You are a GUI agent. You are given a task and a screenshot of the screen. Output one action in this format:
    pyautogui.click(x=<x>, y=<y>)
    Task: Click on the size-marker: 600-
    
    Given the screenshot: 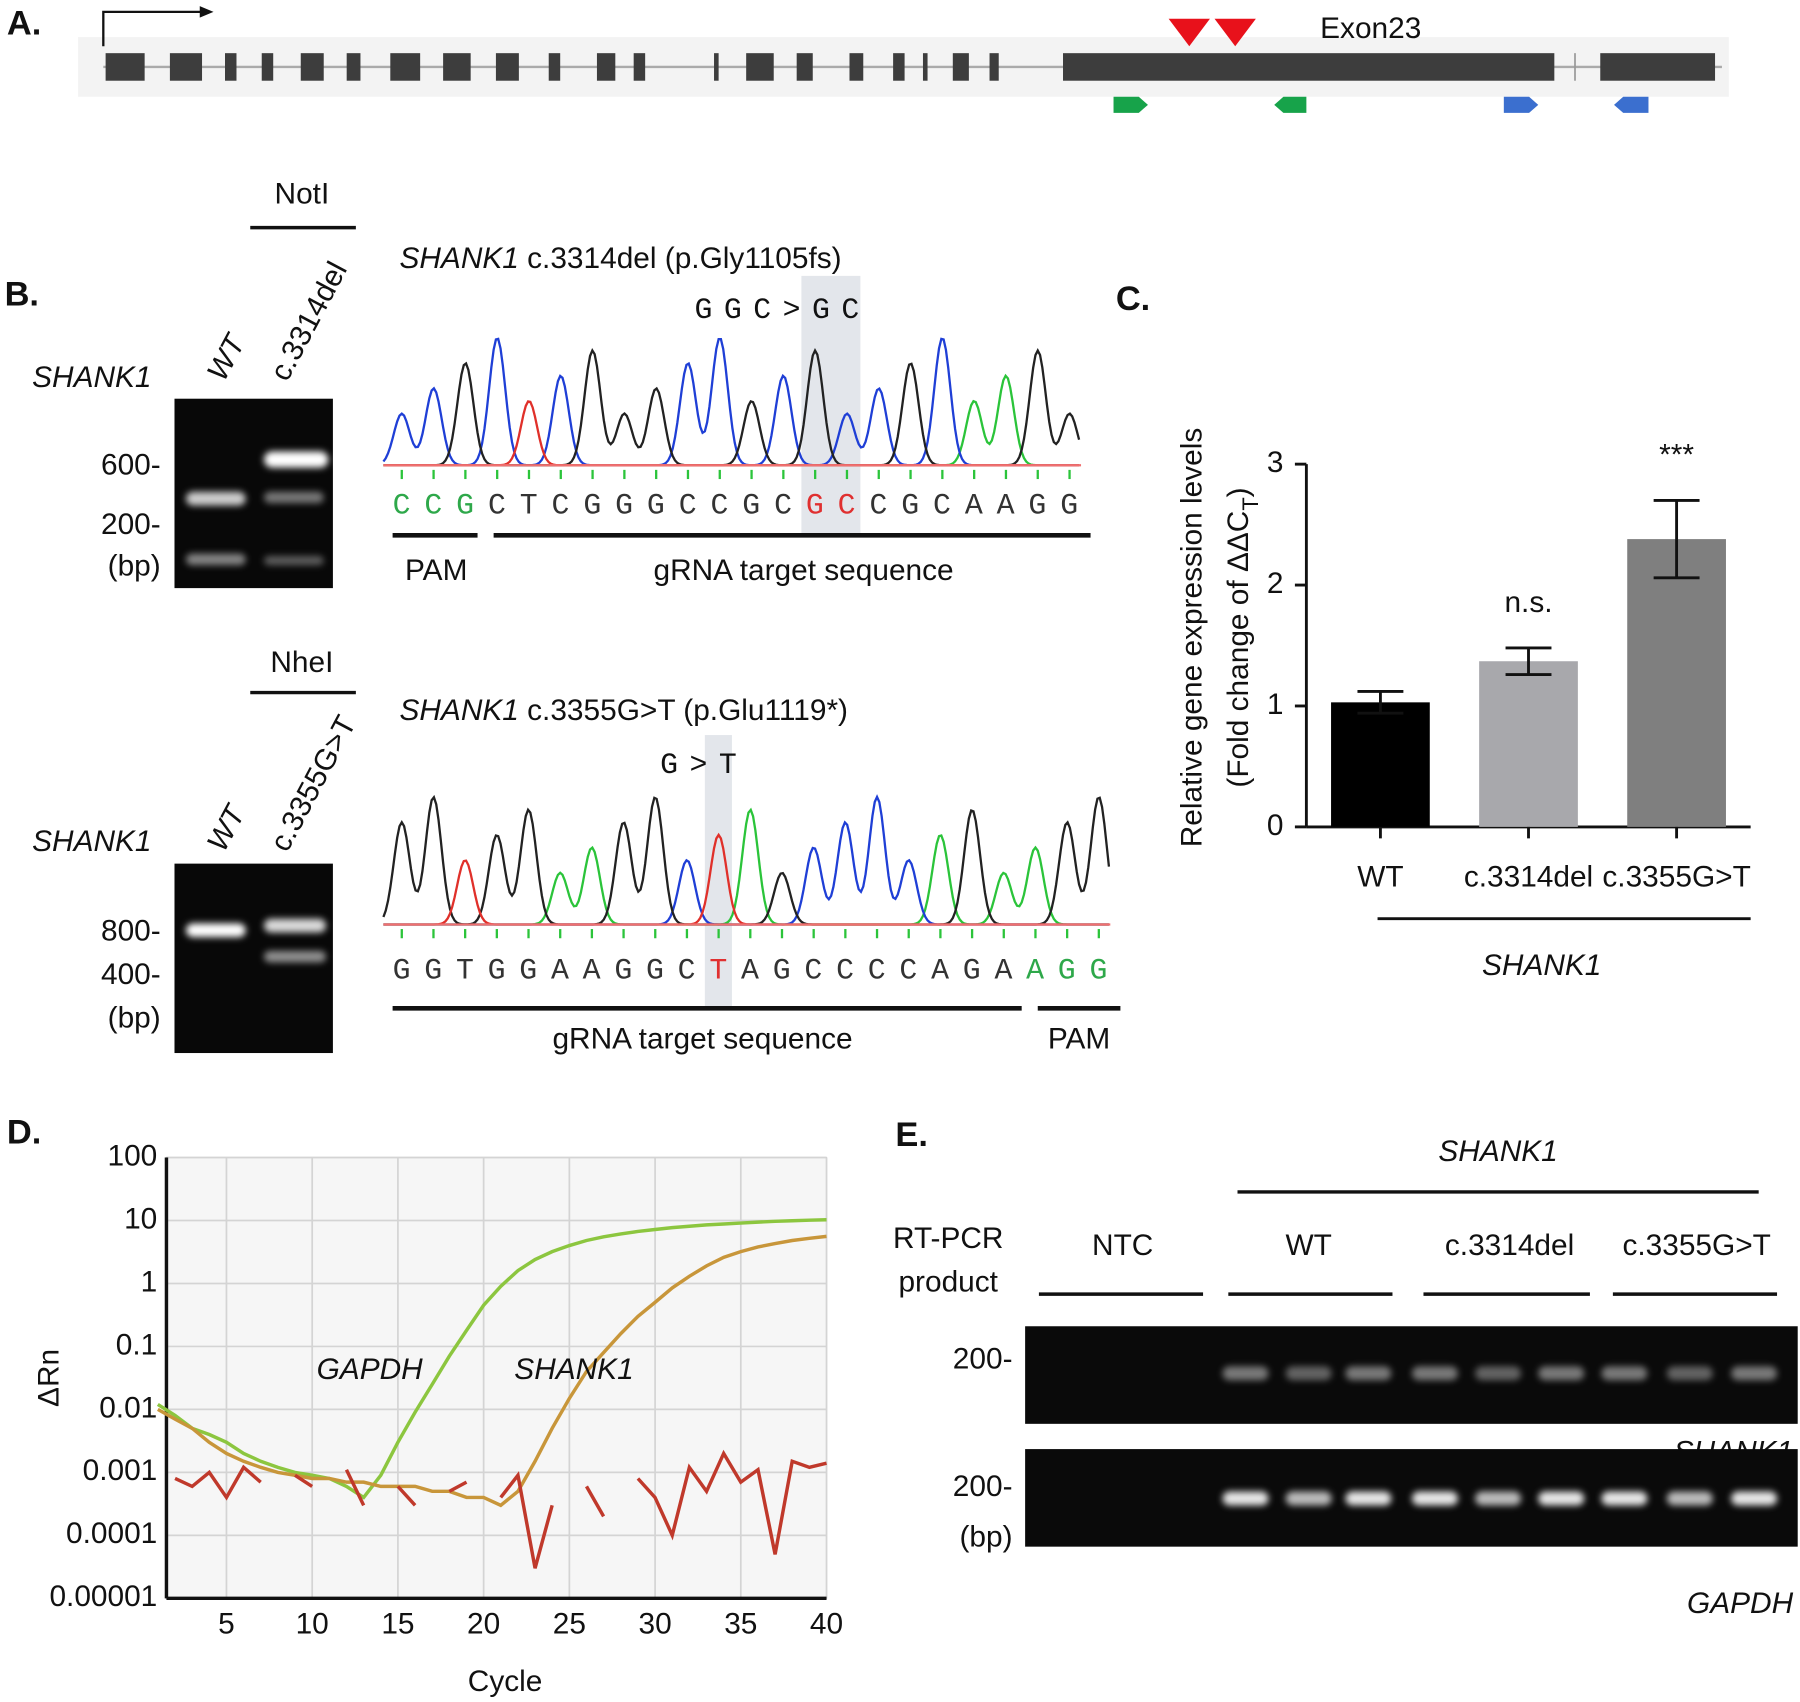 What is the action you would take?
    pyautogui.click(x=131, y=464)
    